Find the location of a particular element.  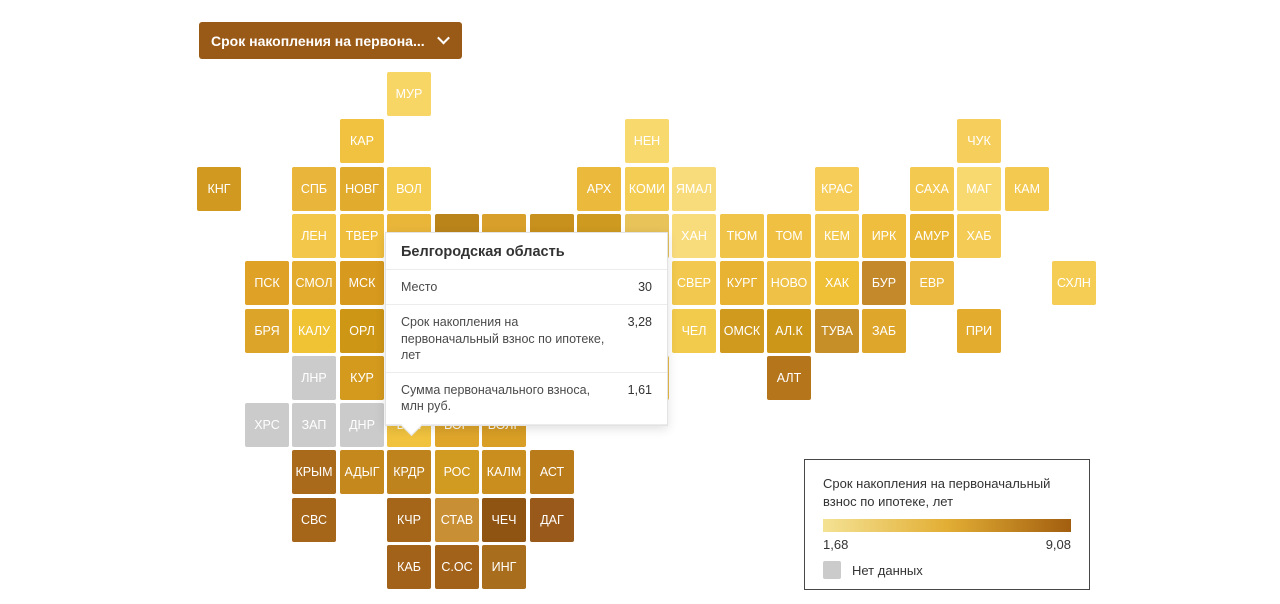

tooltip-row-place: Место 30 is located at coordinates (526, 288).